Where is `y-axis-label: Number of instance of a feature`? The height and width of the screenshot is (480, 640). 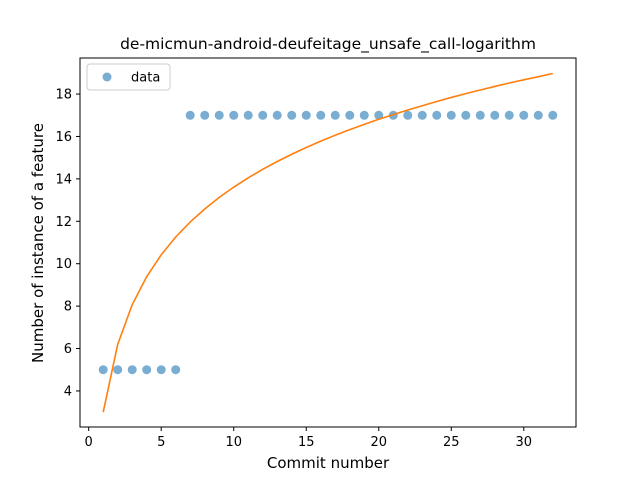
y-axis-label: Number of instance of a feature is located at coordinates (38, 243).